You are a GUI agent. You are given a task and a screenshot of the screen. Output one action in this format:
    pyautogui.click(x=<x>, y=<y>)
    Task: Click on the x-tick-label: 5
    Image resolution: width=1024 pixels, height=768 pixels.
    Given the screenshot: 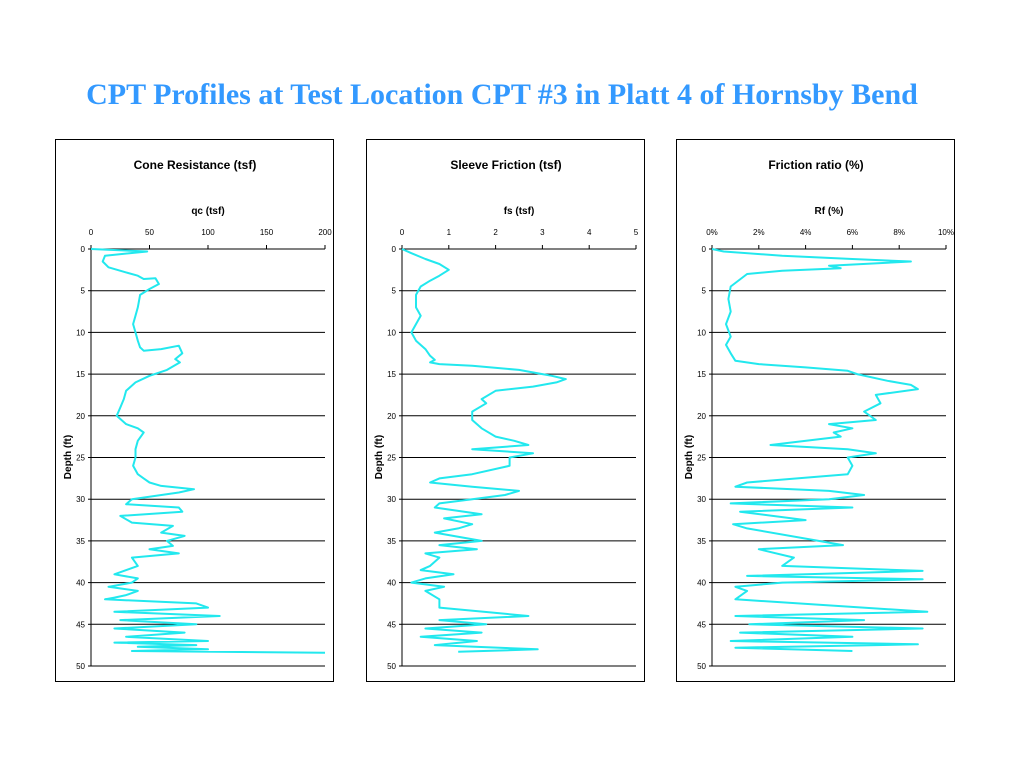 What is the action you would take?
    pyautogui.click(x=636, y=232)
    